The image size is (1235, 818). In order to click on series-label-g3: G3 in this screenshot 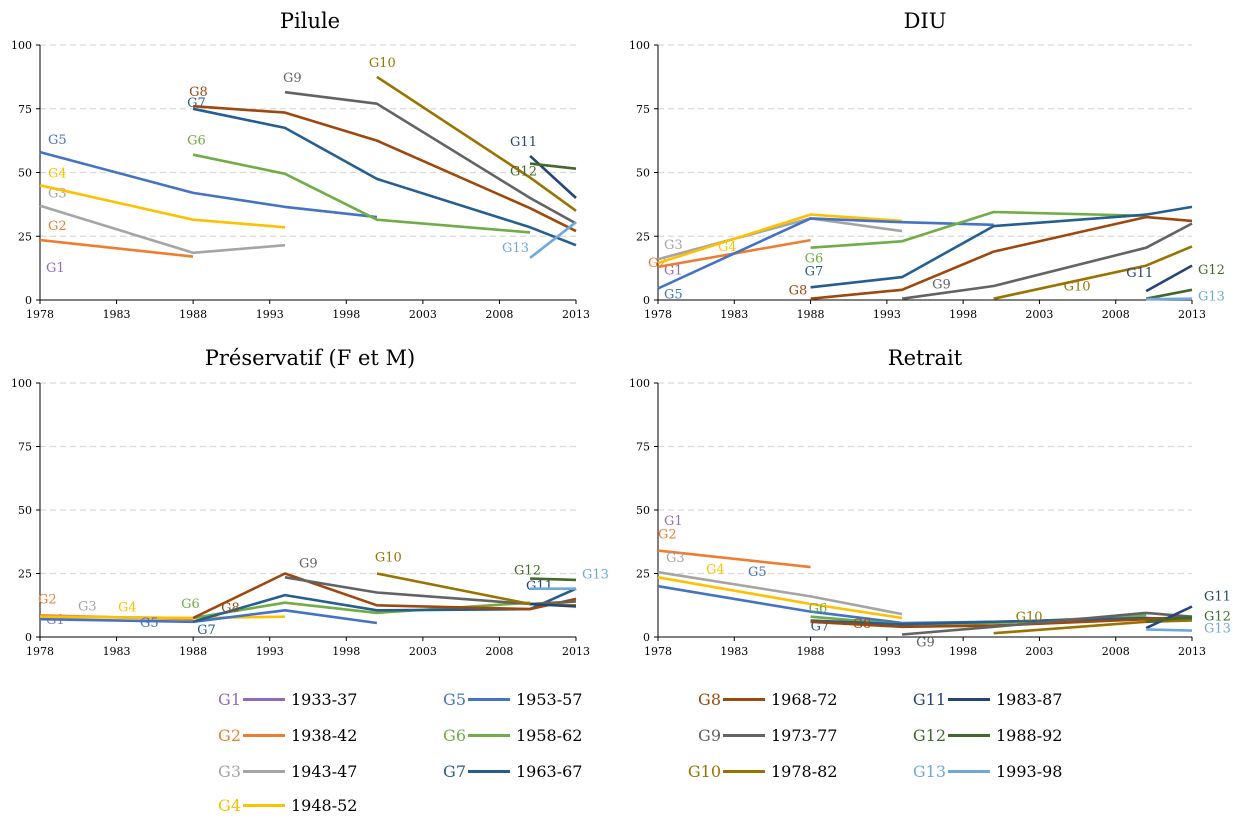, I will do `click(673, 245)`.